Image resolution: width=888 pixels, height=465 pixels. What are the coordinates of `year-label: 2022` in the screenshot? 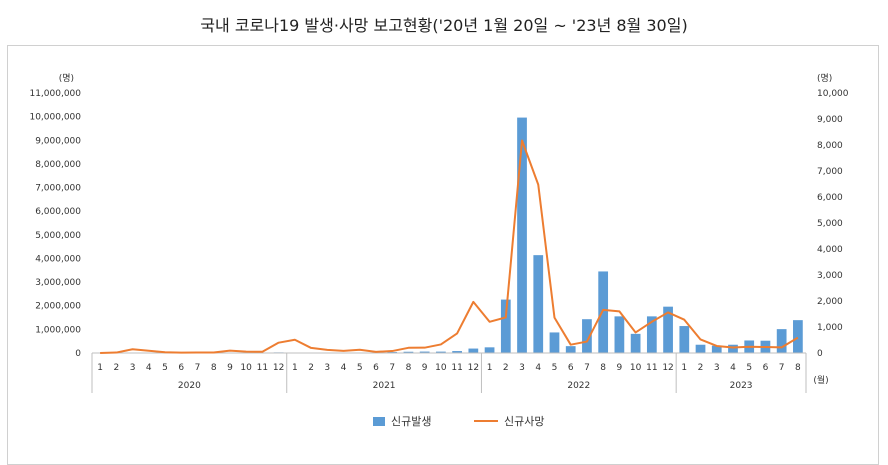 It's located at (578, 386).